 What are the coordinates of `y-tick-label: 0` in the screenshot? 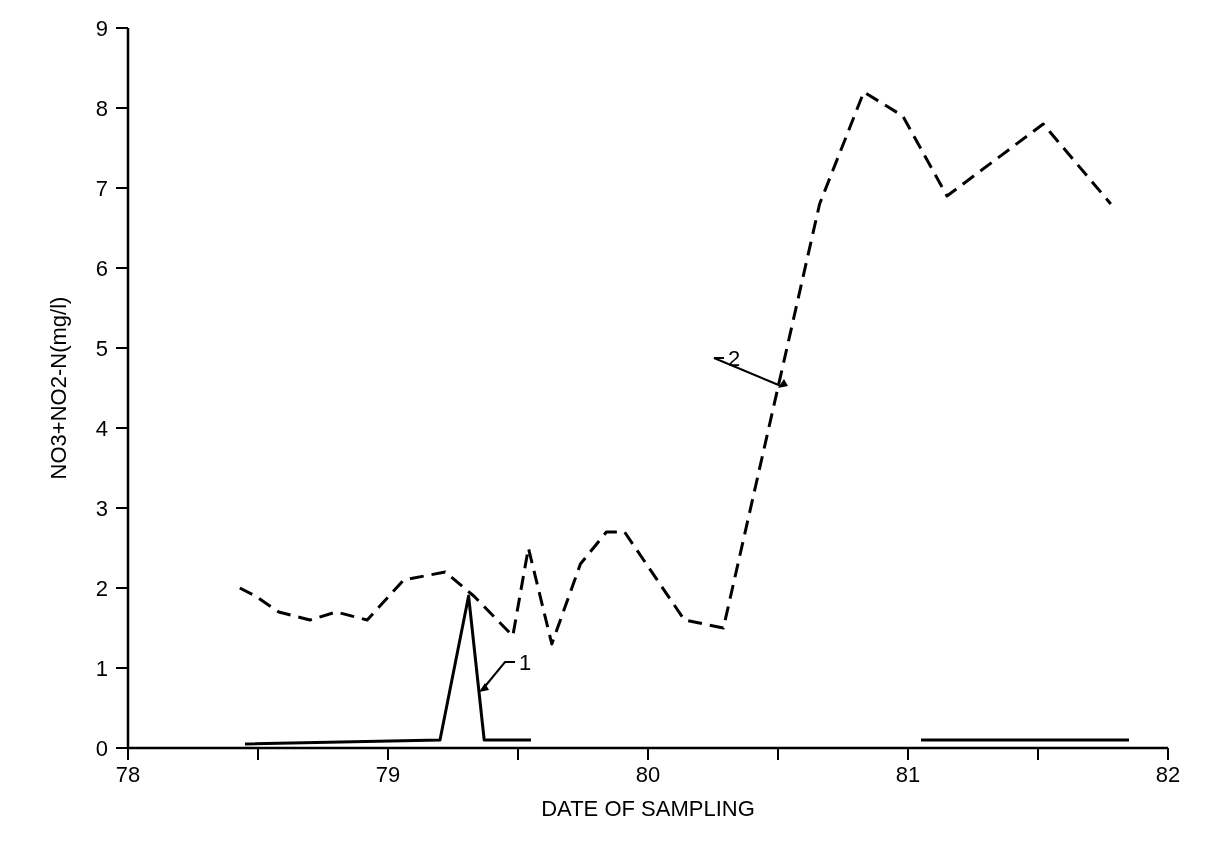 It's located at (101, 748).